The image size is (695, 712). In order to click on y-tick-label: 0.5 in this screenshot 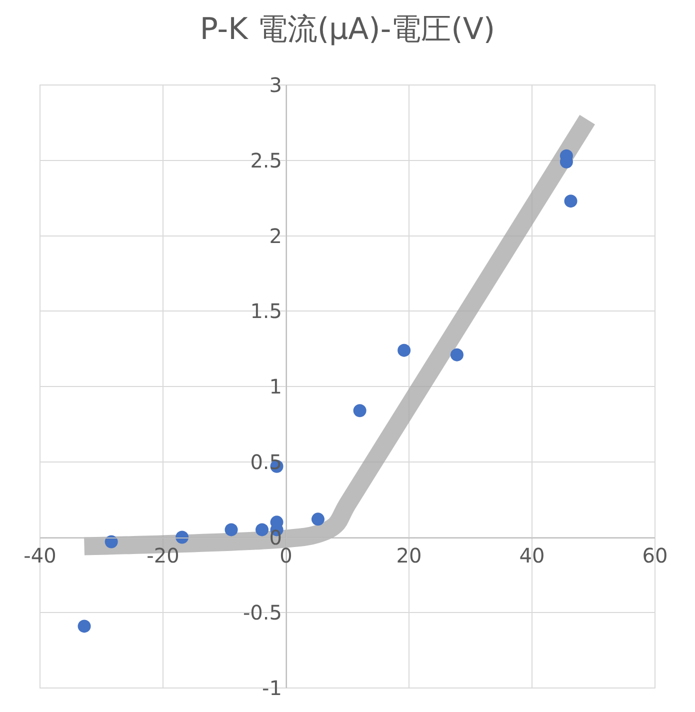, I will do `click(266, 462)`.